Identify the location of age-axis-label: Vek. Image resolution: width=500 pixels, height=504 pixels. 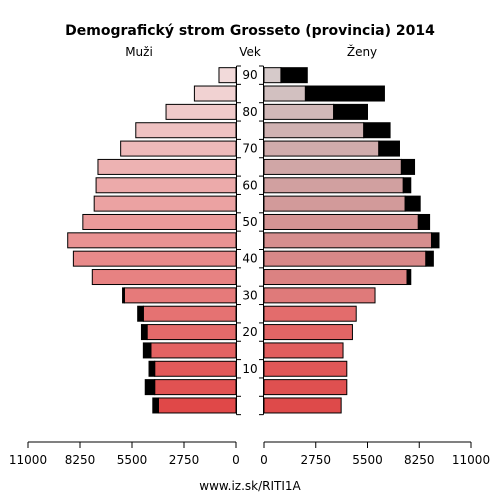
(250, 52).